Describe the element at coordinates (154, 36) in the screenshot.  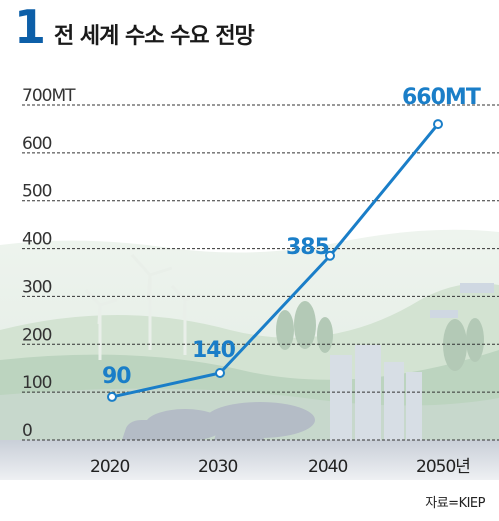
I see `chart-title: 전 세계 수소 수요 전망` at that location.